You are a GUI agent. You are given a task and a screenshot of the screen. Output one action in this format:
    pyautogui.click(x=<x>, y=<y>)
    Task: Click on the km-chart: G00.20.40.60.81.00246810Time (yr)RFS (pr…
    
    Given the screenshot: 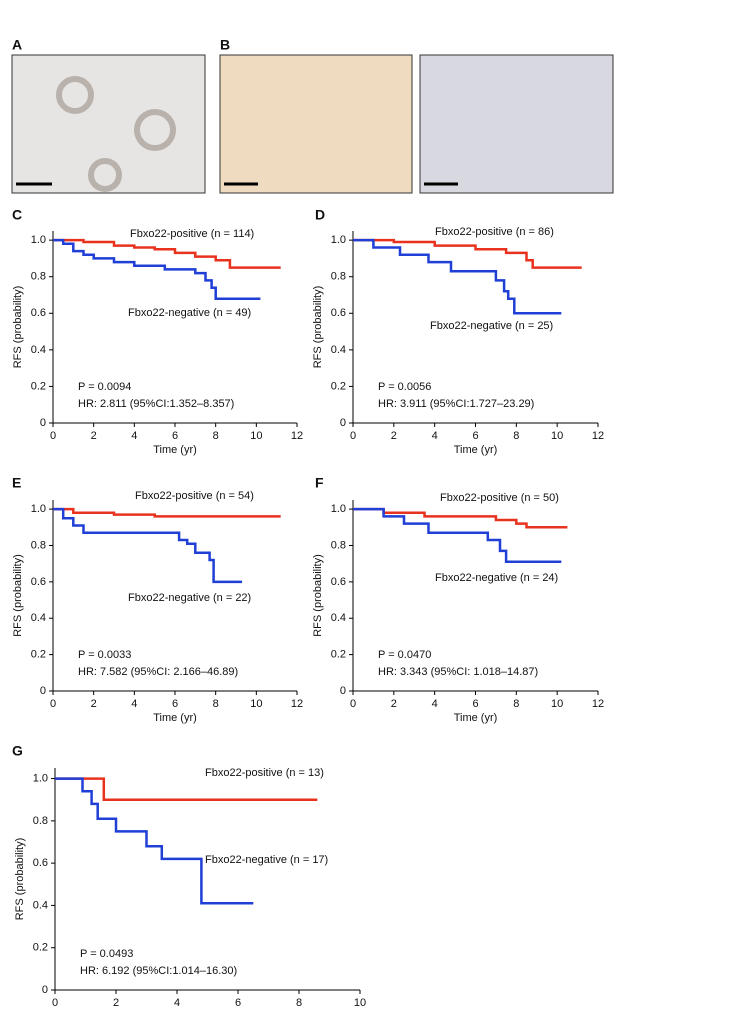 What is the action you would take?
    pyautogui.click(x=189, y=877)
    